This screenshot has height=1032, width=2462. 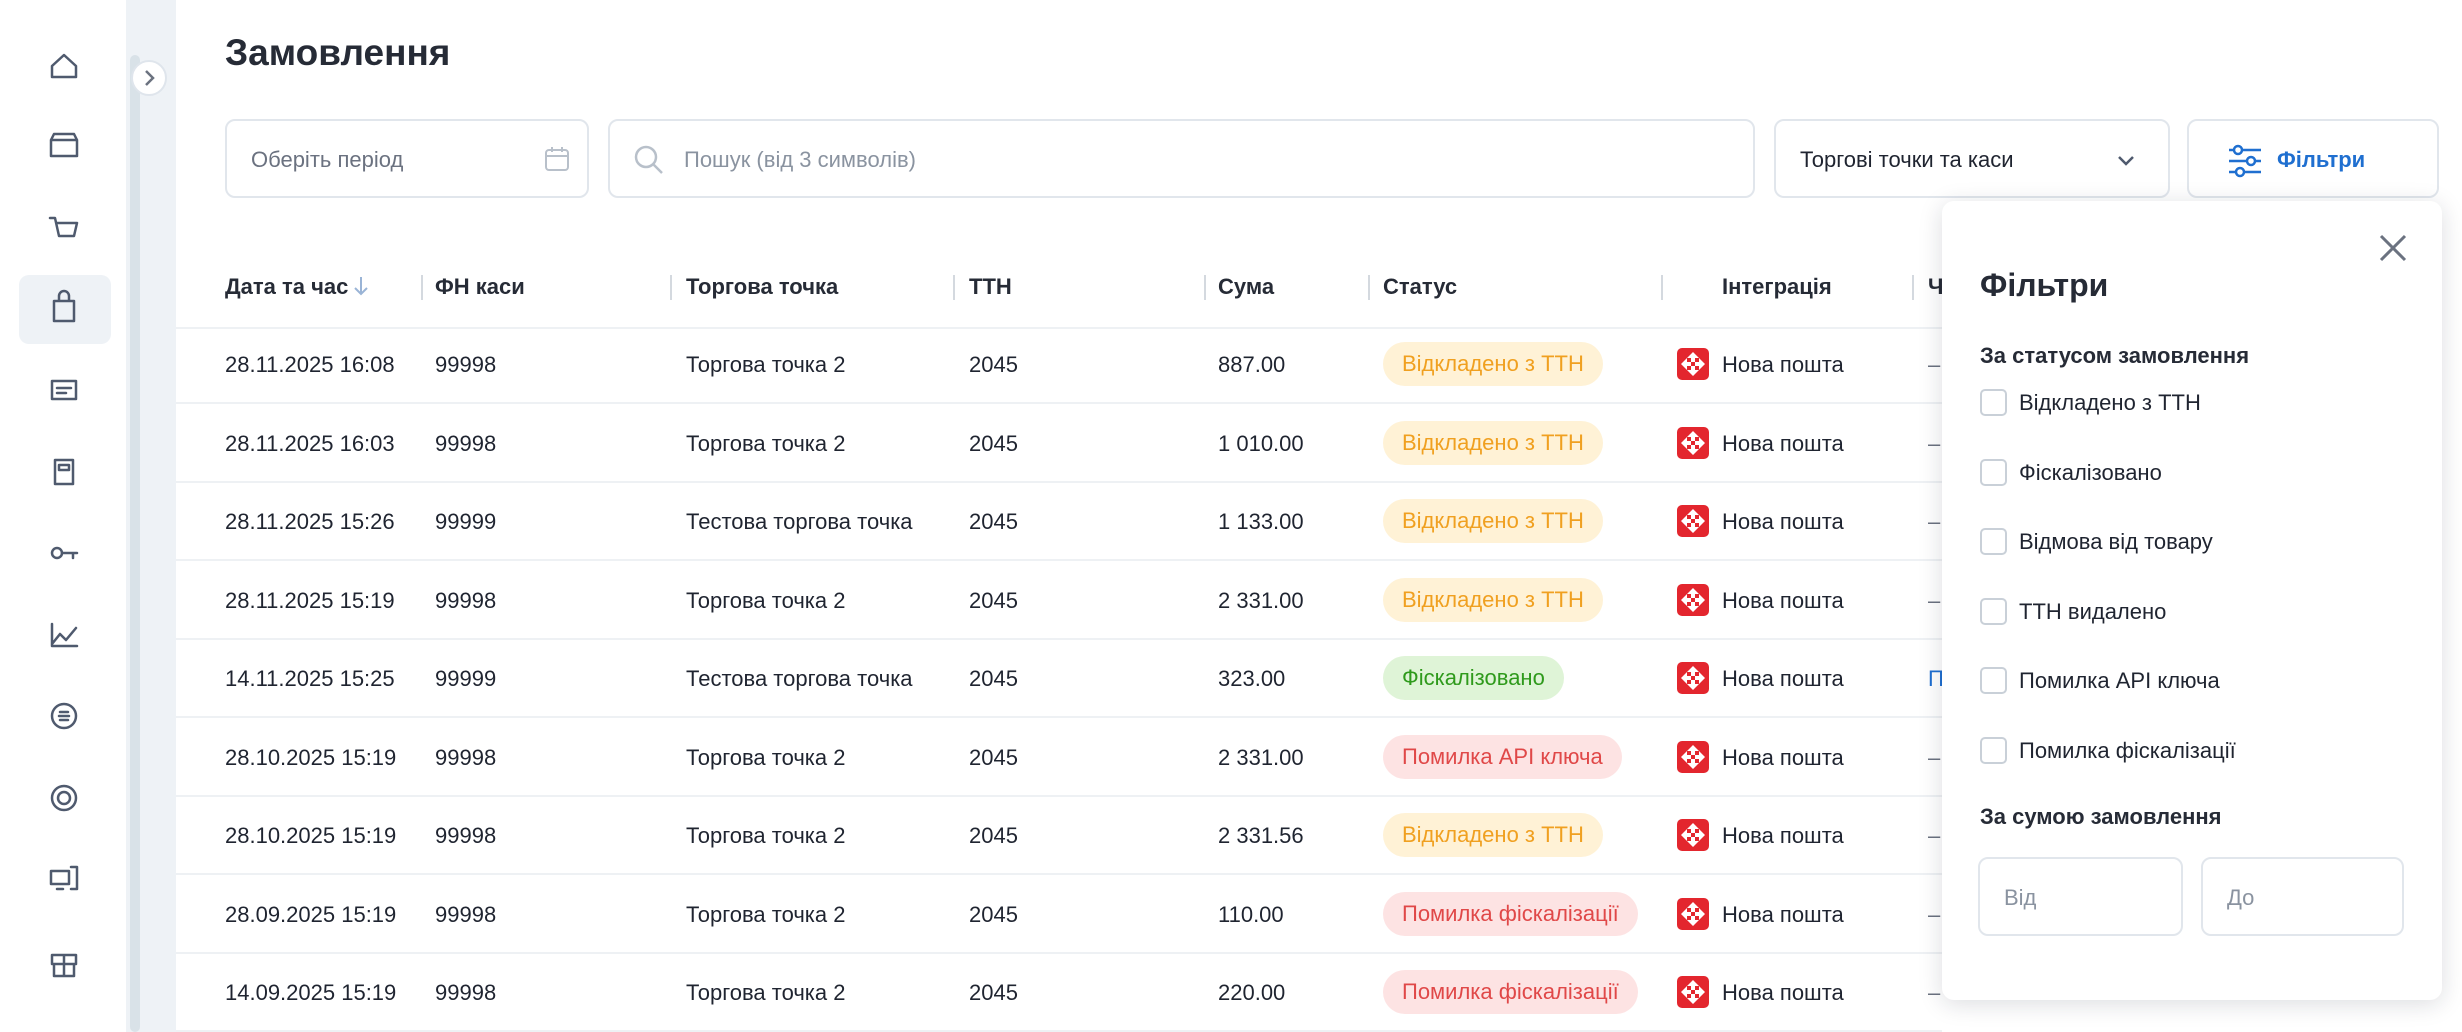 What do you see at coordinates (1181, 158) in the screenshot?
I see `search-input: Пошук (від 3 символів)` at bounding box center [1181, 158].